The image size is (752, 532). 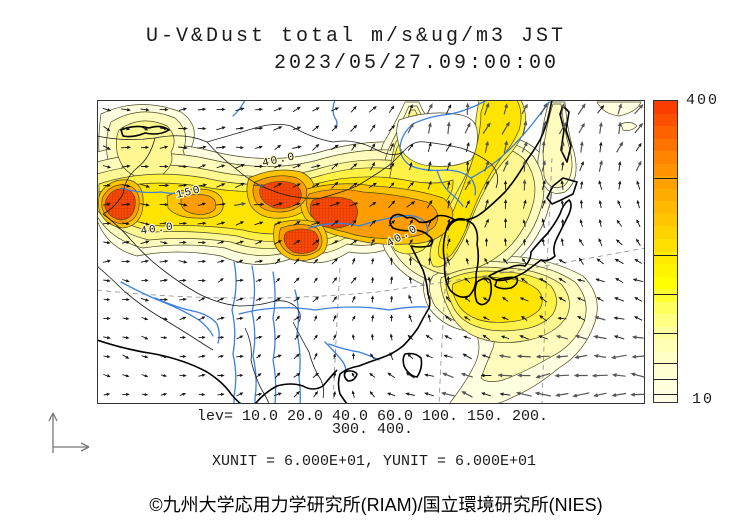 I want to click on axes-indicator-icon, so click(x=69, y=432).